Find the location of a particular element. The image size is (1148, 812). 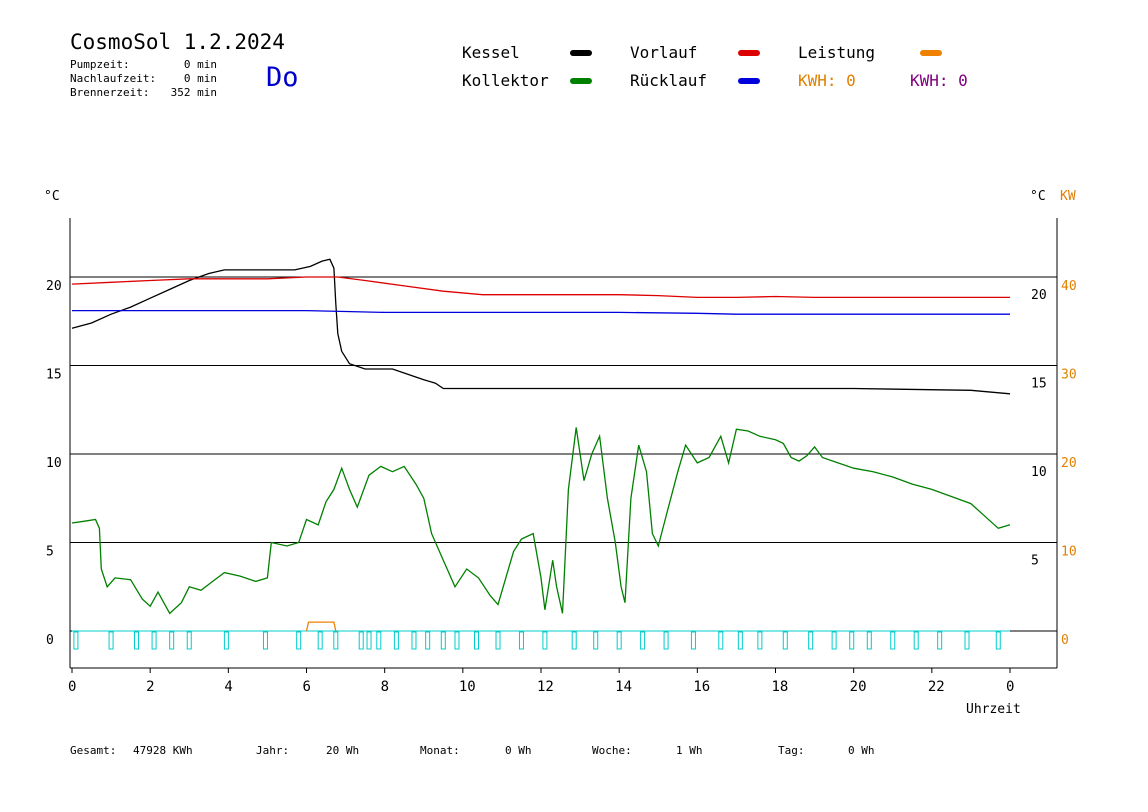

x-tick-label: 12 is located at coordinates (545, 687).